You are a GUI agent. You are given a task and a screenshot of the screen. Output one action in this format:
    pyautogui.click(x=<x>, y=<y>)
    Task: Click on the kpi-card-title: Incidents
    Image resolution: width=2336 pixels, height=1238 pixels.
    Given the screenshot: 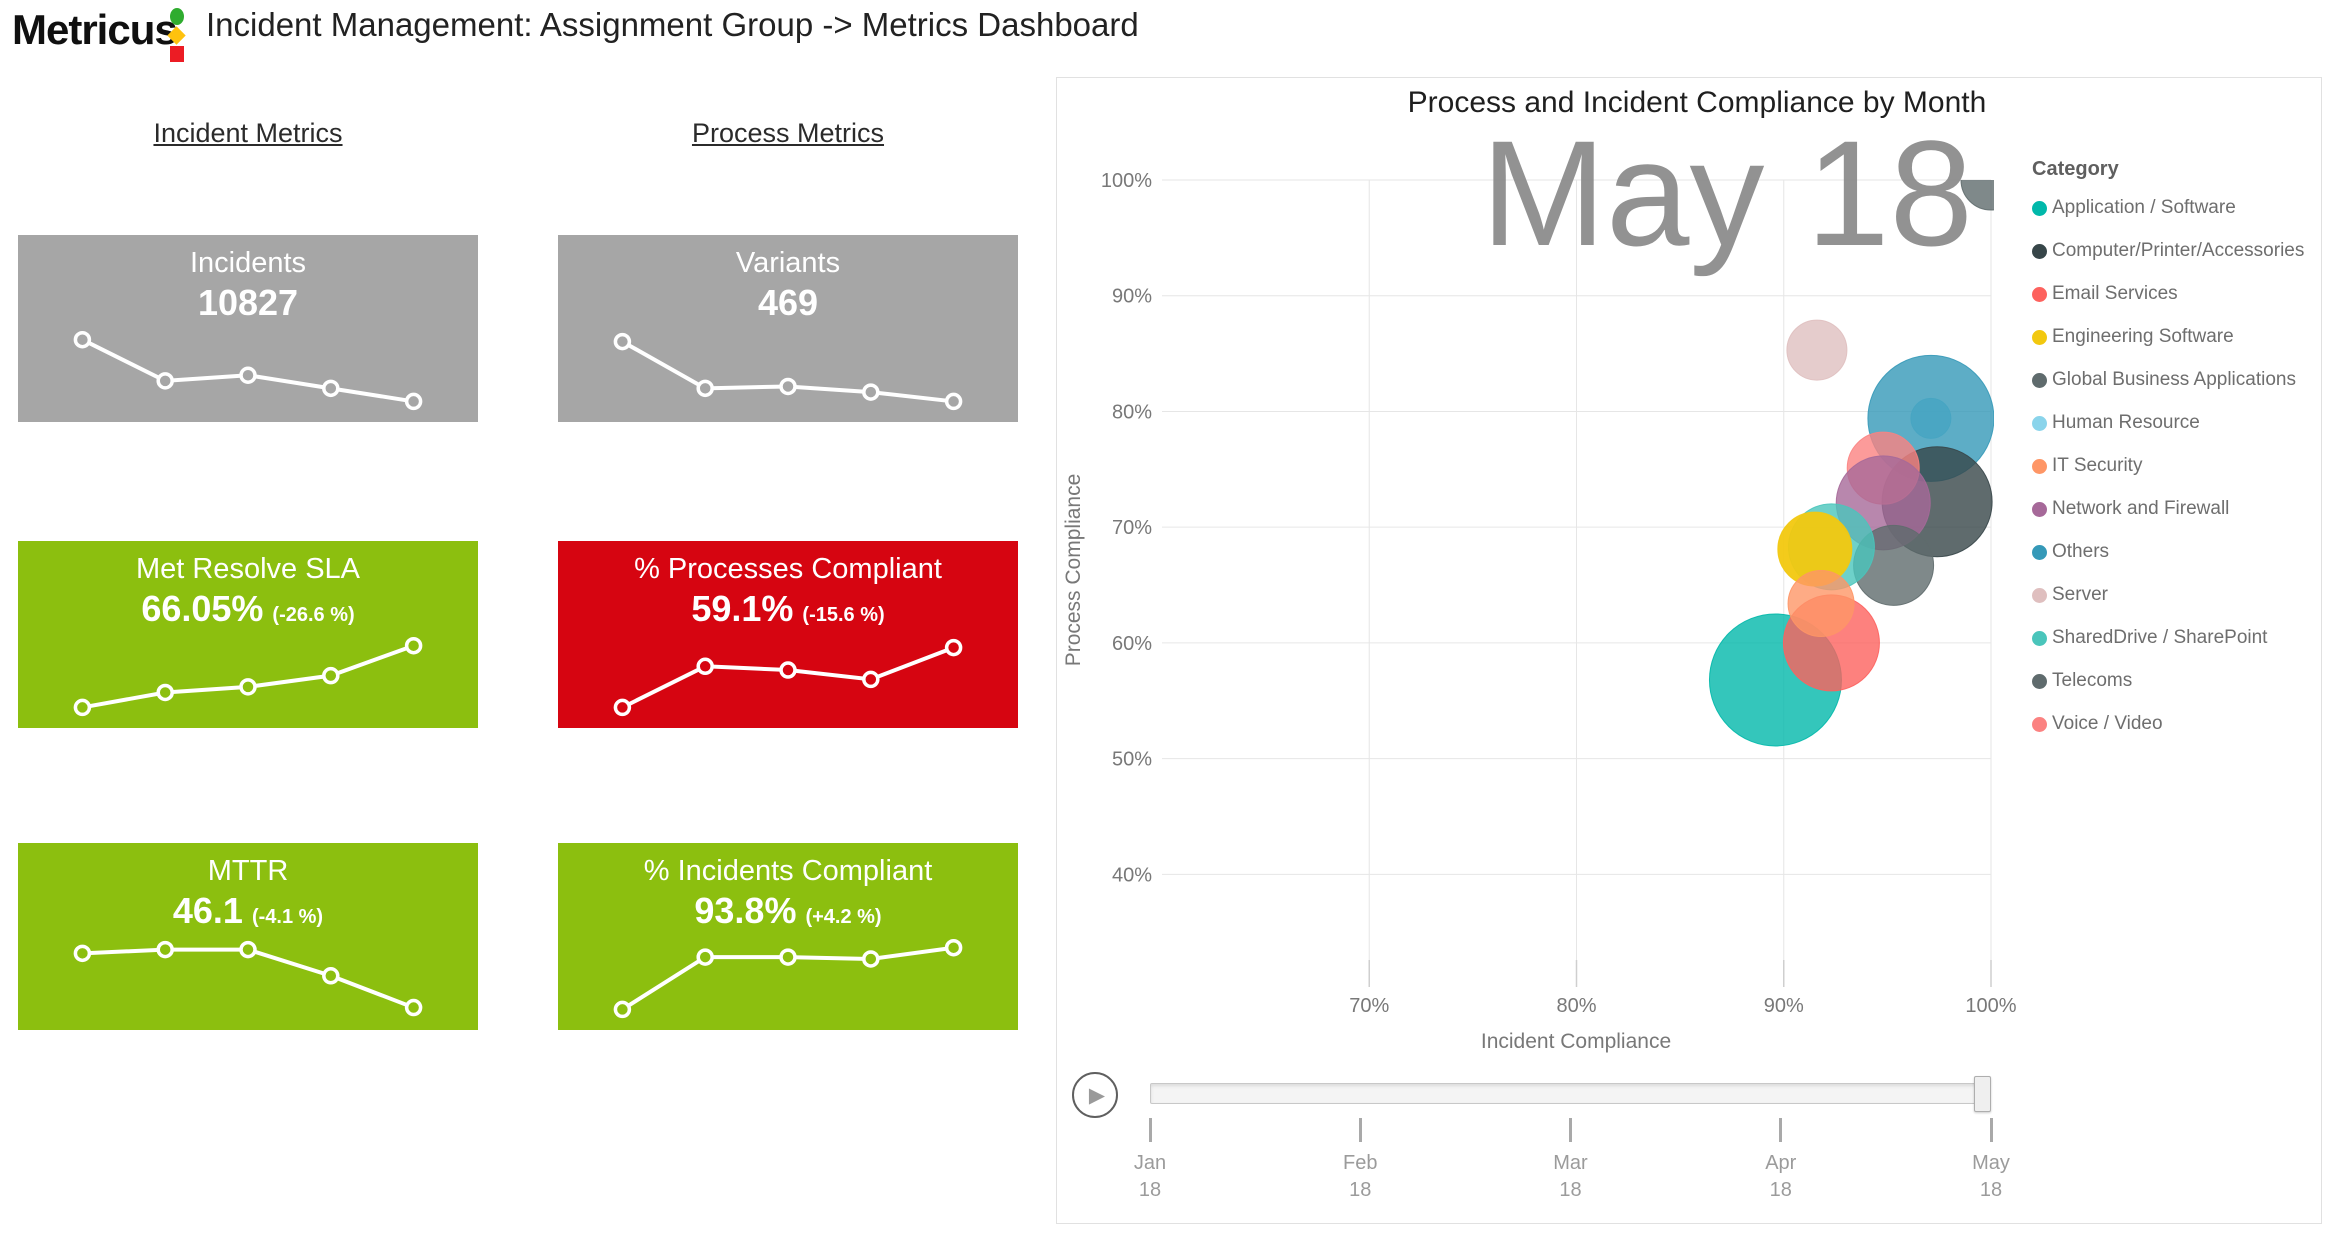 What is the action you would take?
    pyautogui.click(x=248, y=263)
    